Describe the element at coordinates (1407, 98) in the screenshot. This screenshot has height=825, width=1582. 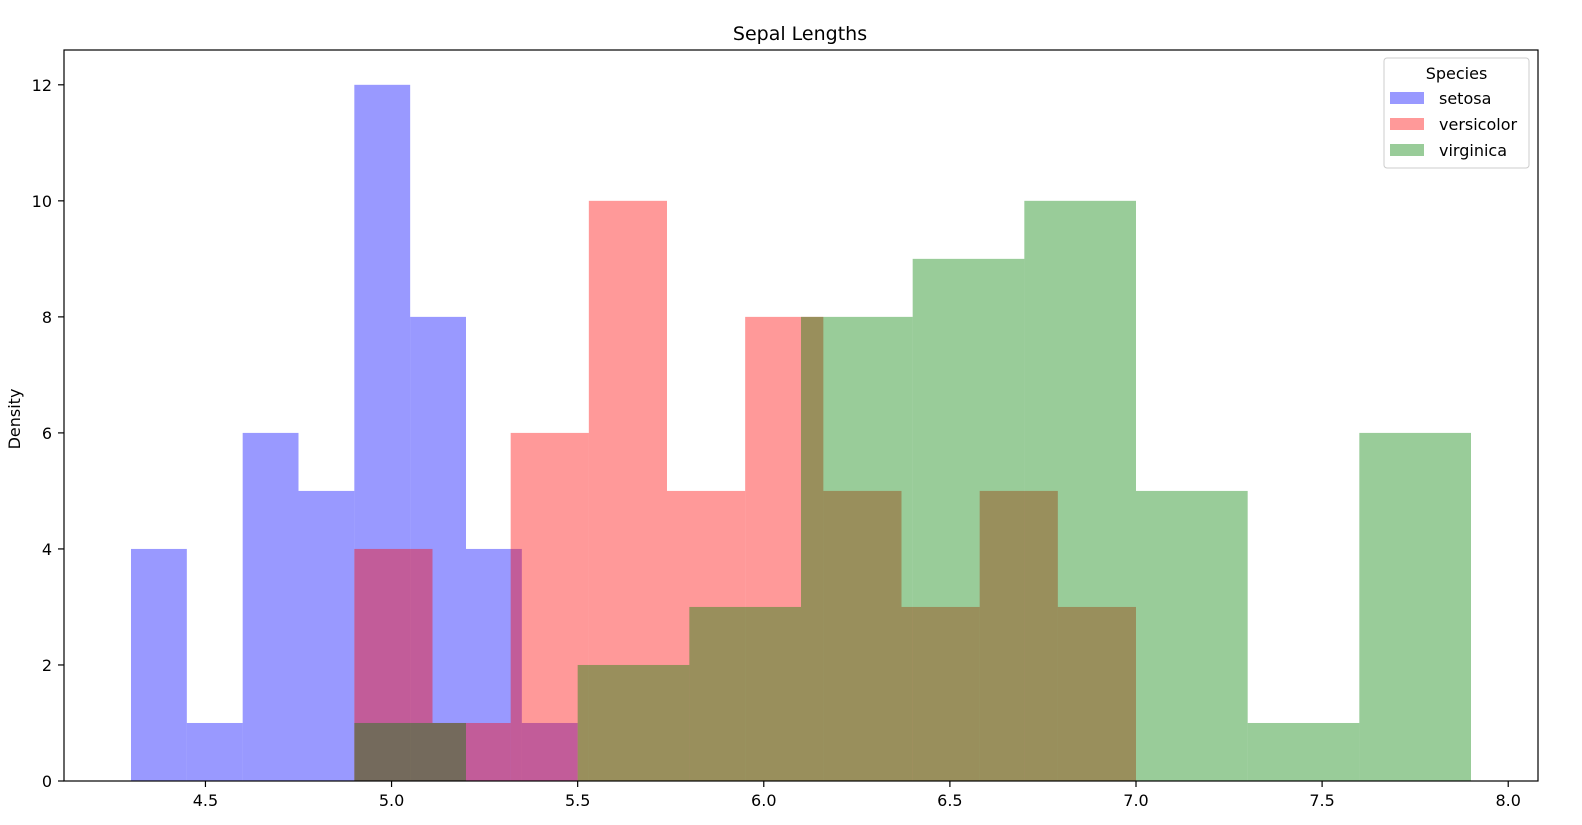
I see `legend-swatch-setosa` at that location.